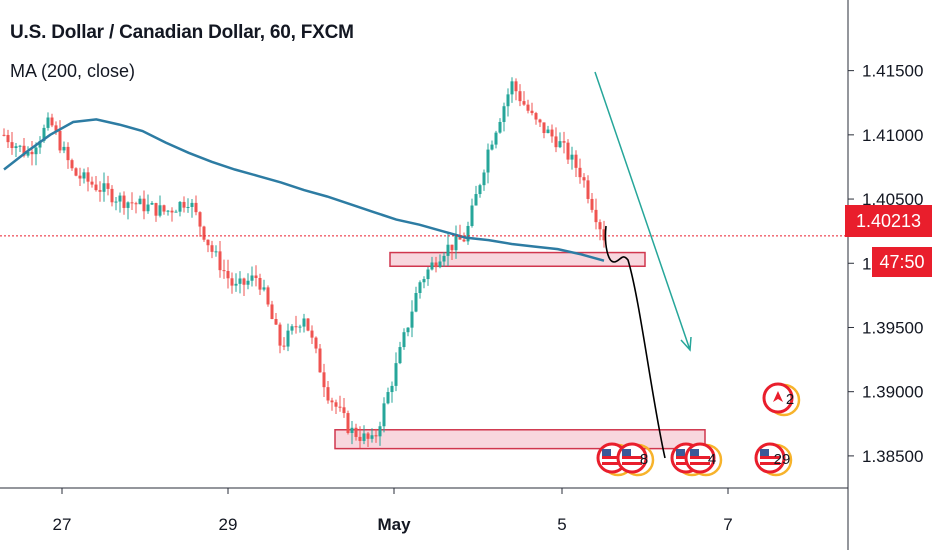 Image resolution: width=932 pixels, height=550 pixels. What do you see at coordinates (520, 350) in the screenshot?
I see `support-zones` at bounding box center [520, 350].